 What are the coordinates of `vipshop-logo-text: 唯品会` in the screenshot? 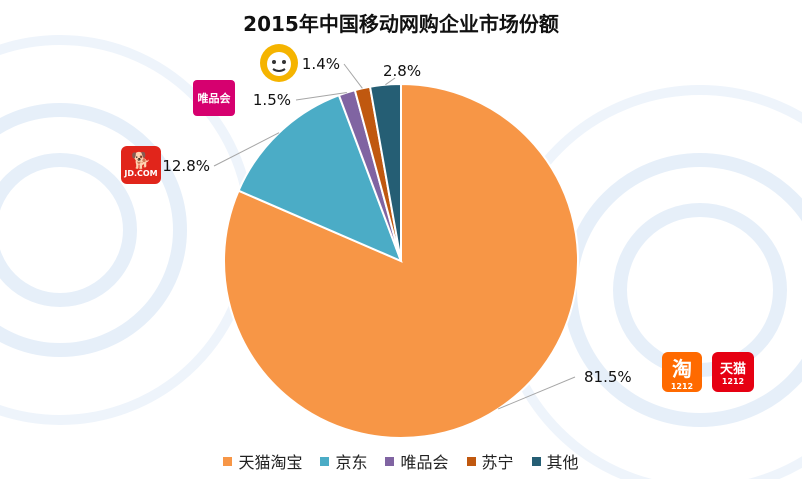 It's located at (214, 98).